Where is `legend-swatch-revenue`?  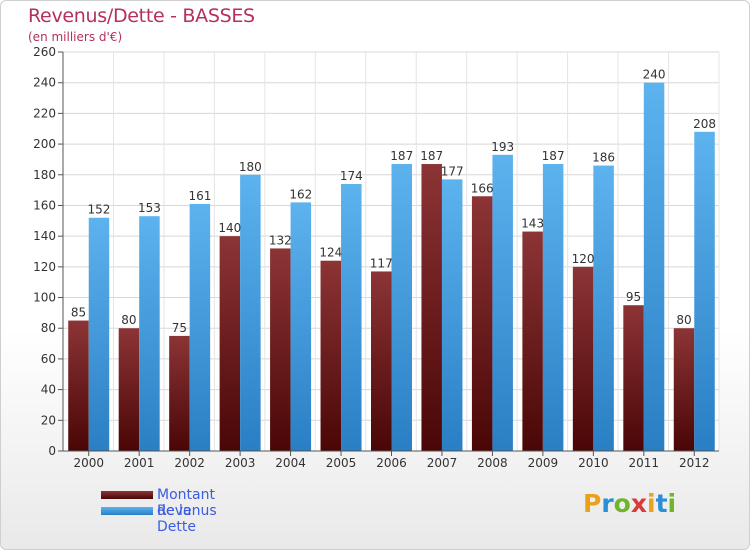
legend-swatch-revenue is located at coordinates (127, 511).